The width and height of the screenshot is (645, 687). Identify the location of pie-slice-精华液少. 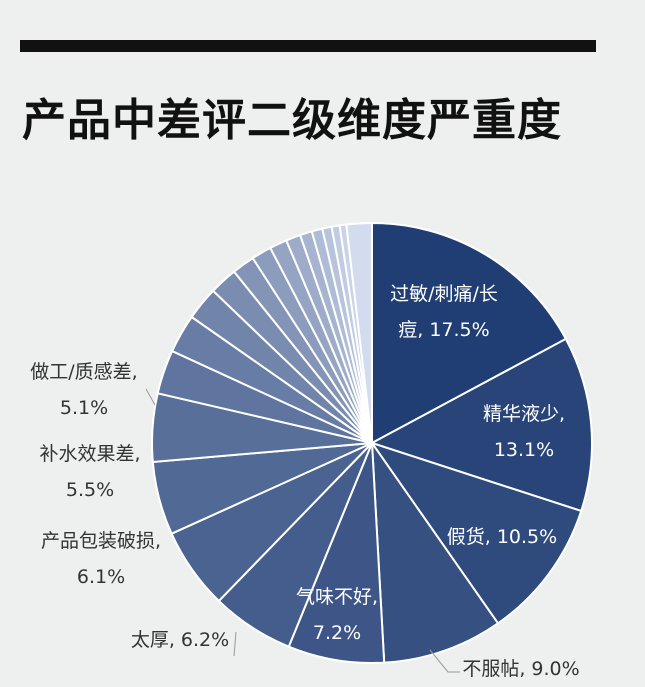
(481, 425).